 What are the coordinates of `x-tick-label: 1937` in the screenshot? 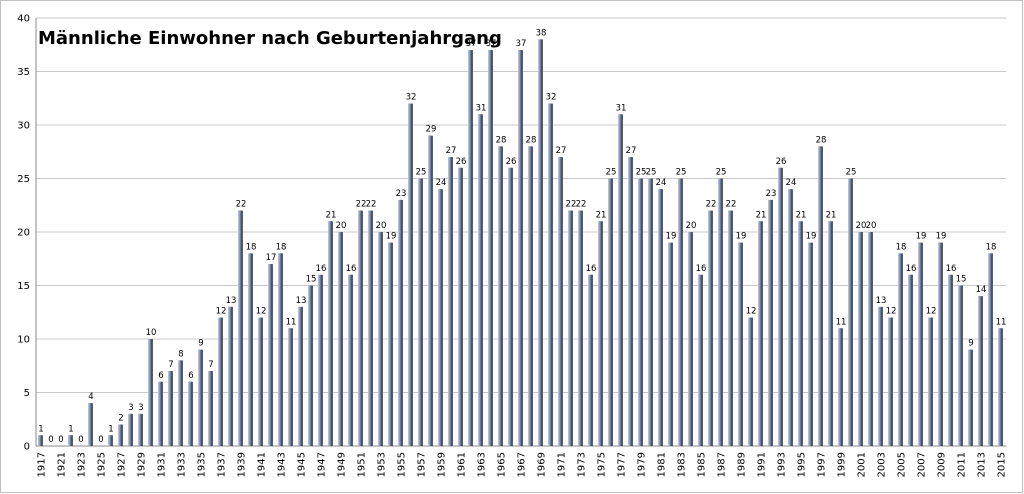 It's located at (222, 464).